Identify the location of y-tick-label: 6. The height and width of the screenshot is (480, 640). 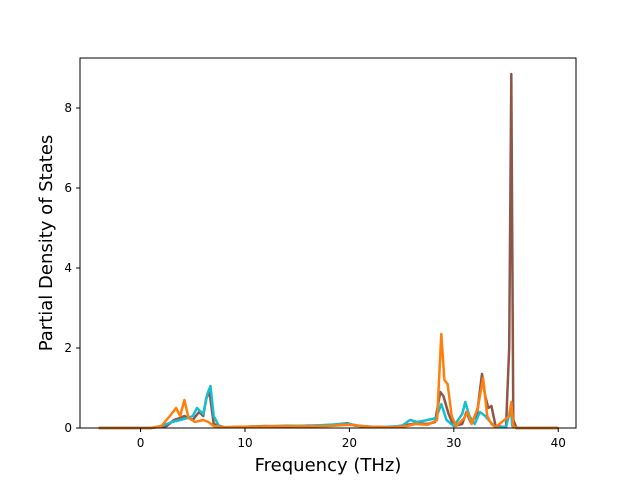
(68, 188).